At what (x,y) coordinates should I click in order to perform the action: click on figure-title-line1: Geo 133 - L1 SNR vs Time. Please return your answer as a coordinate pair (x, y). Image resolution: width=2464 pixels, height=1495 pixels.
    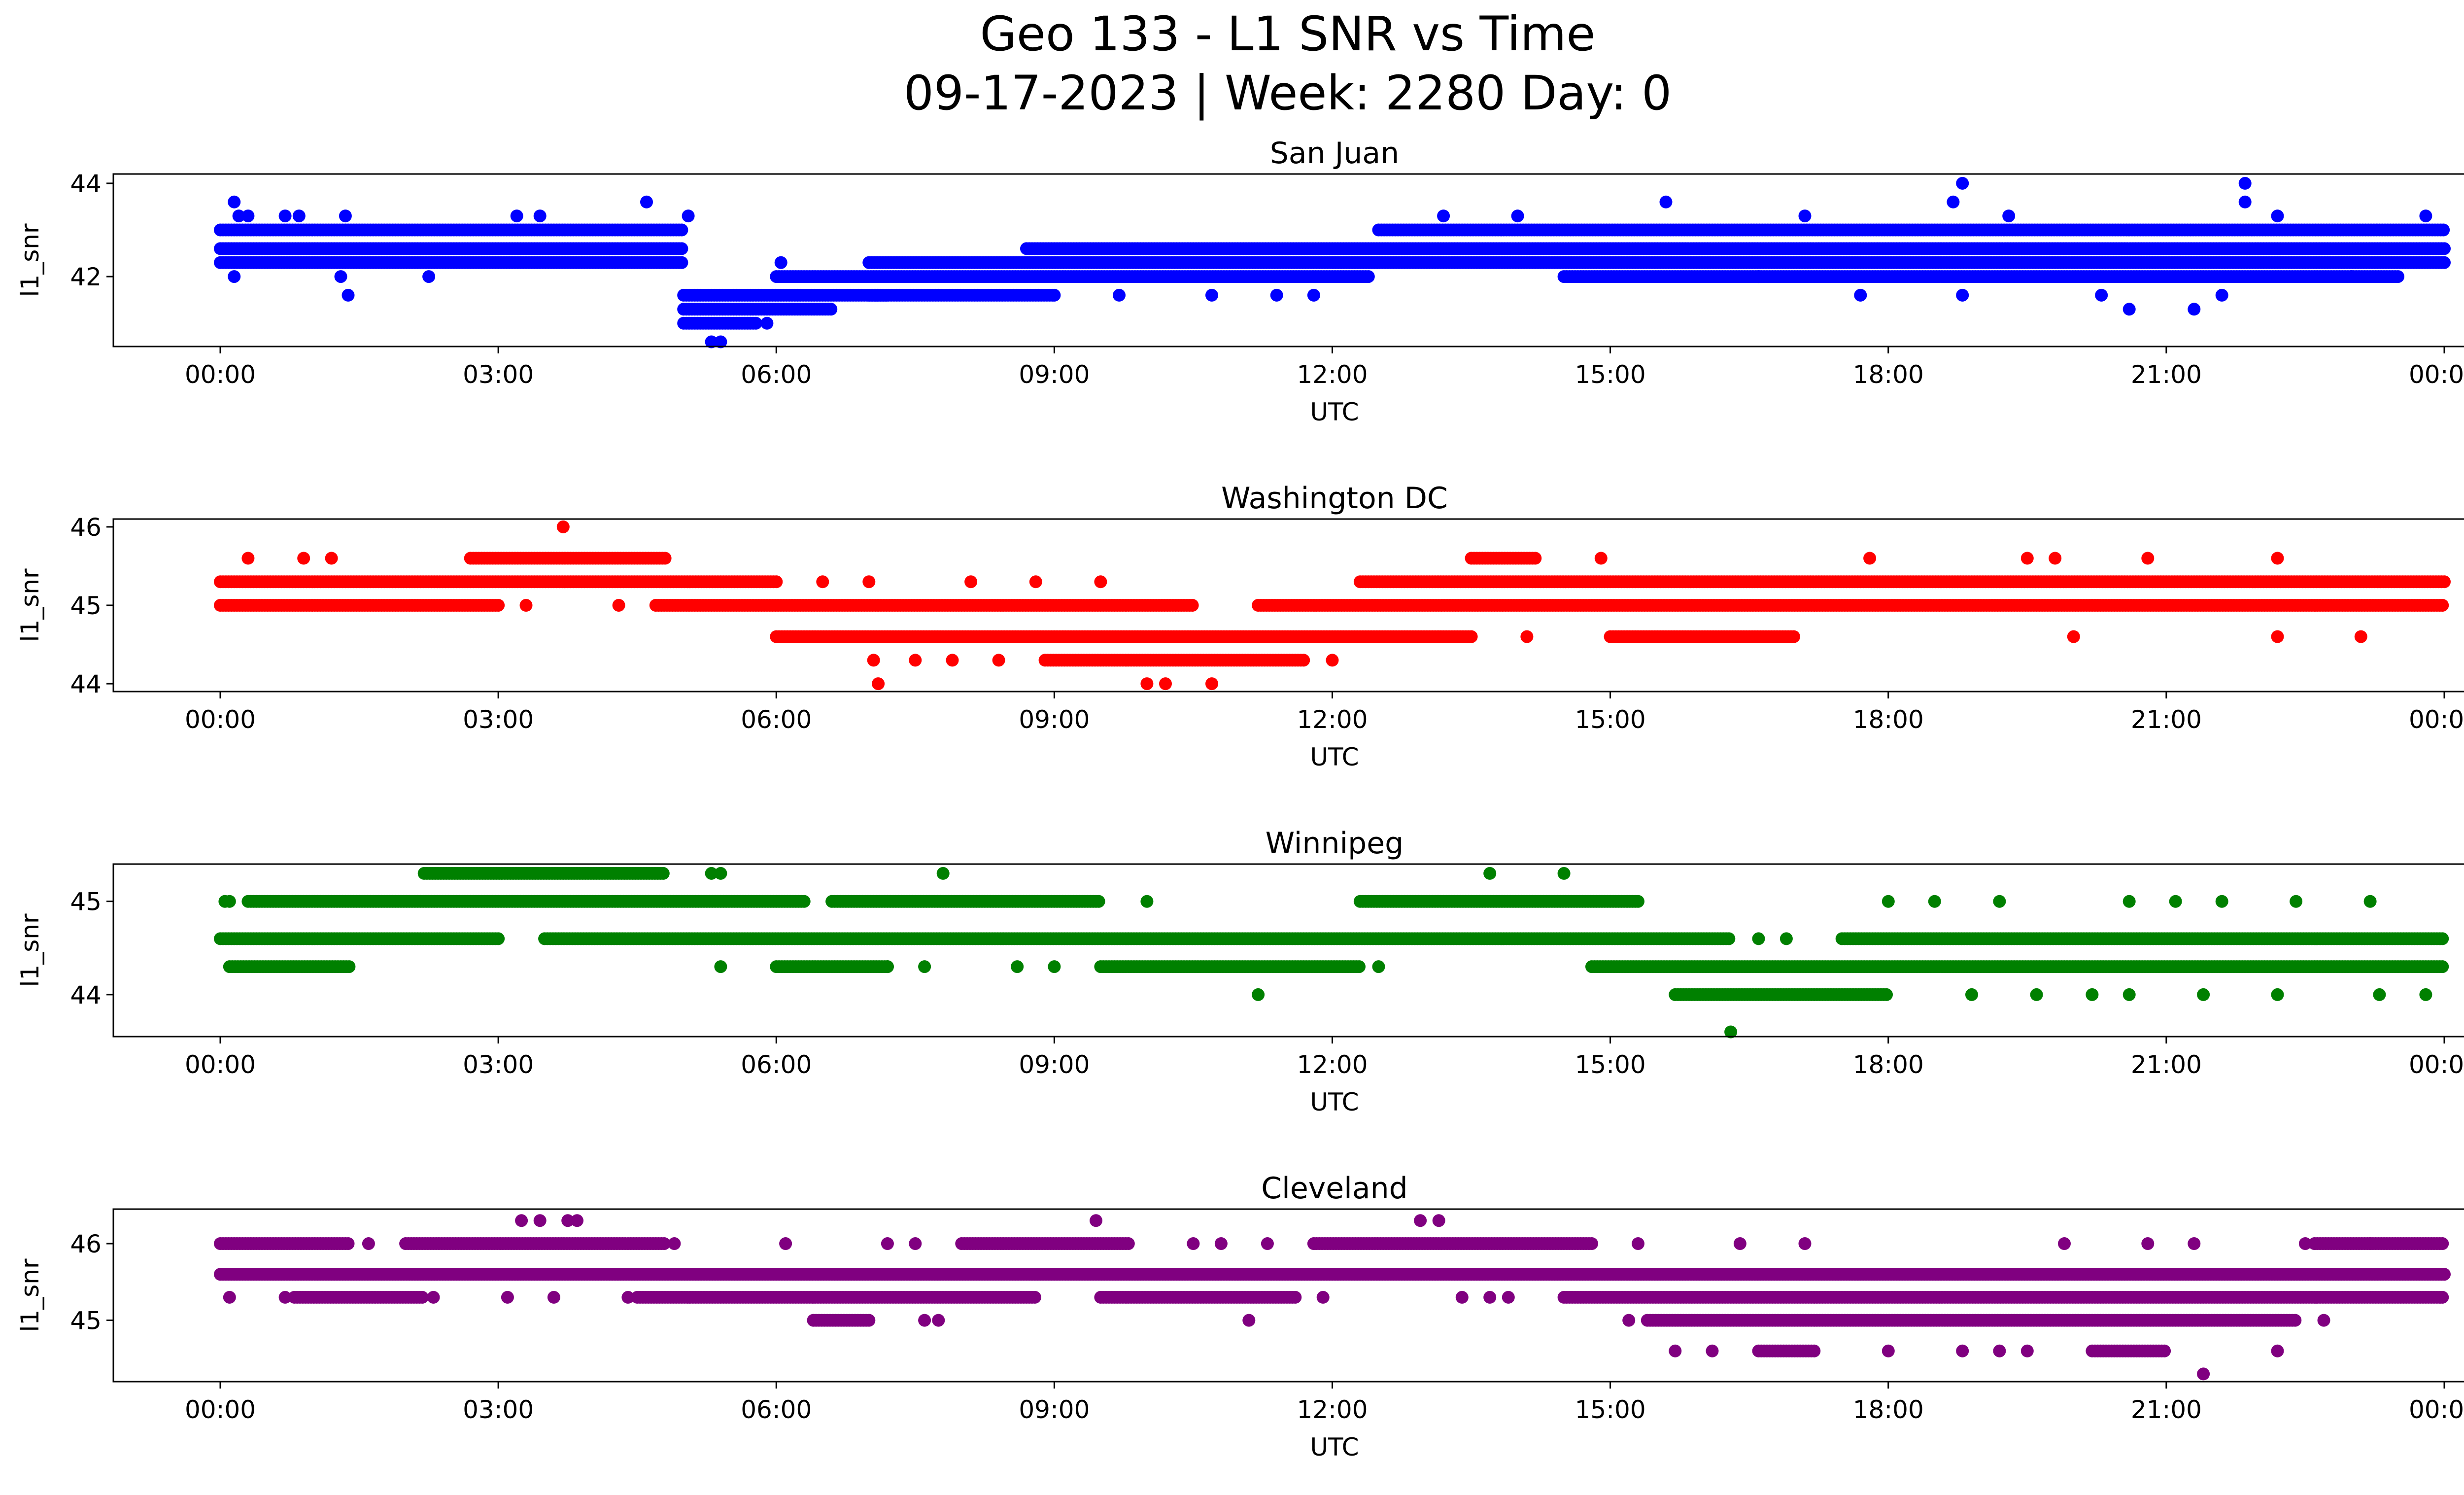
    Looking at the image, I should click on (1288, 34).